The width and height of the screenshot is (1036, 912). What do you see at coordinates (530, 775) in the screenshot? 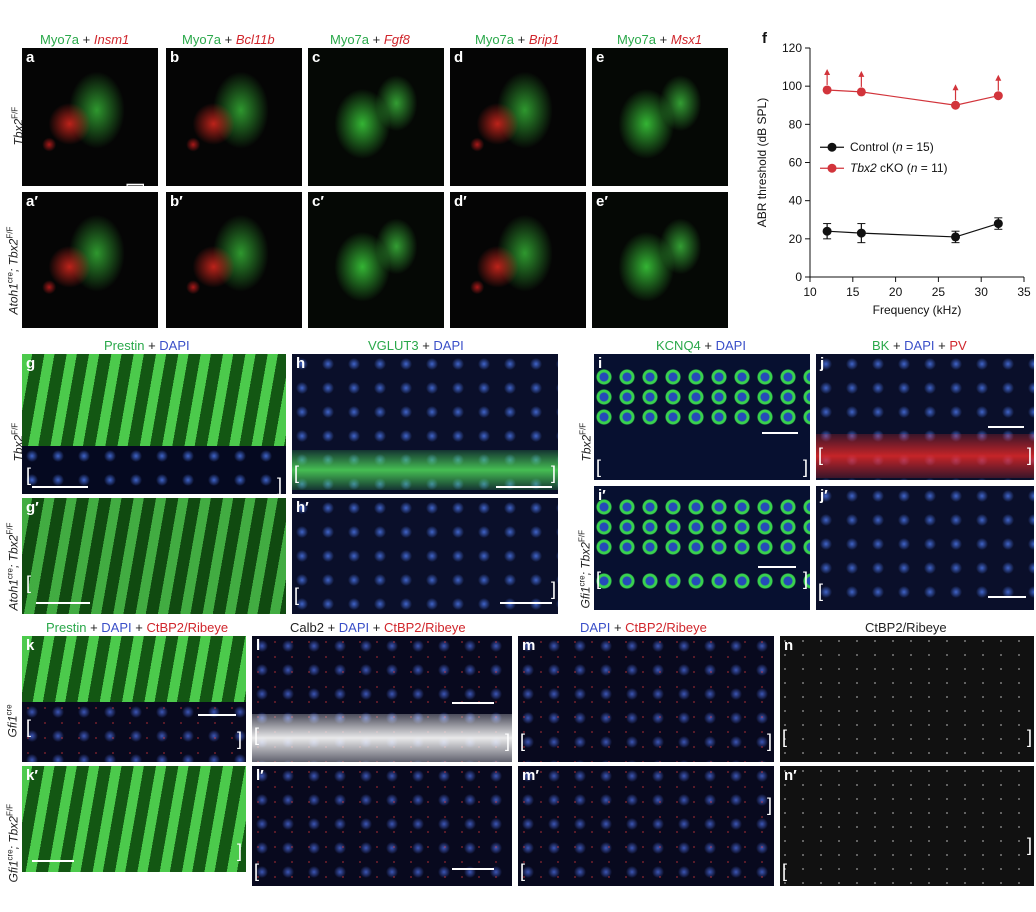
I see `panel-label-m-prime: m′` at bounding box center [530, 775].